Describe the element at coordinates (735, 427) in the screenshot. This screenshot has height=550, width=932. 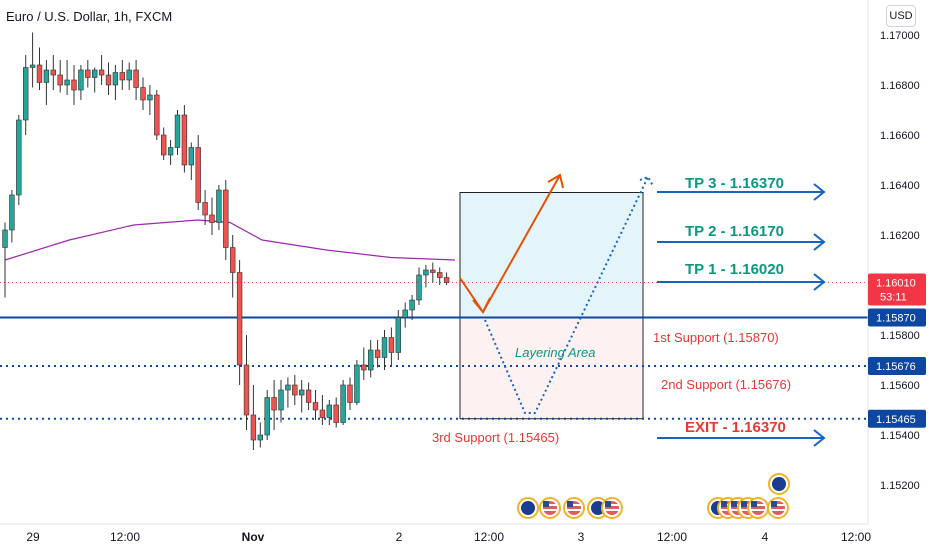
I see `exit-label: EXIT - 1.16370` at that location.